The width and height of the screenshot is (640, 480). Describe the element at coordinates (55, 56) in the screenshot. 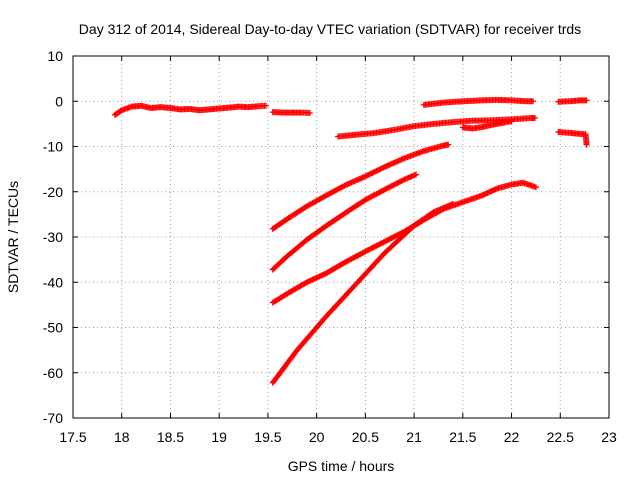

I see `y-tick-label: 10` at that location.